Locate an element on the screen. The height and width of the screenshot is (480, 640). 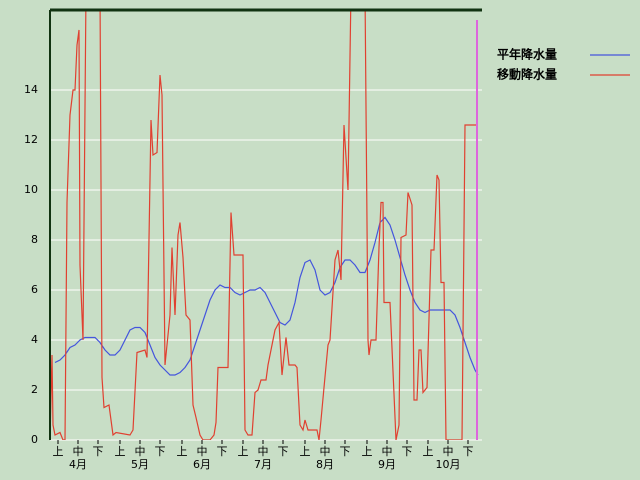
month-label: 4月 is located at coordinates (78, 464).